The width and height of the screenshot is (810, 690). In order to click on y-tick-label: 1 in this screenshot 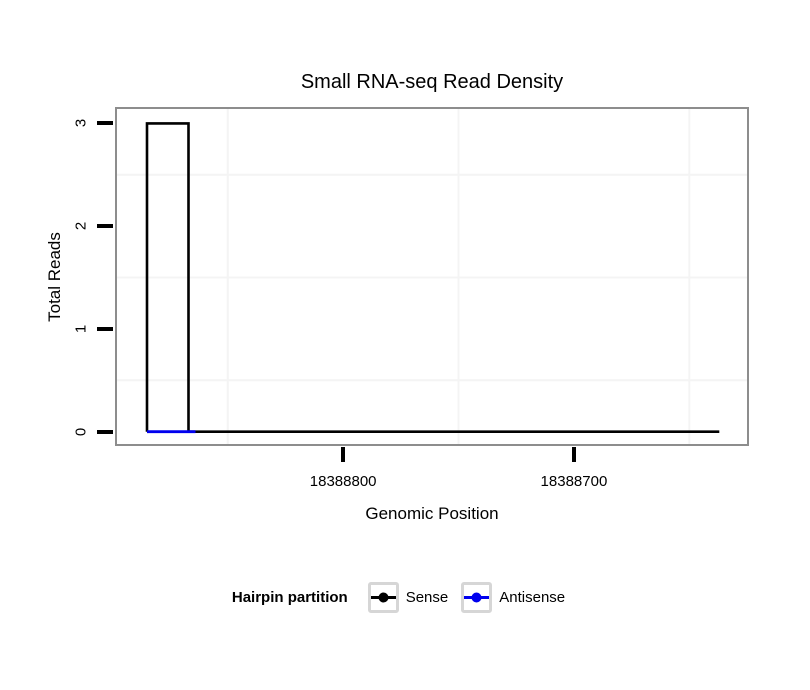, I will do `click(81, 329)`.